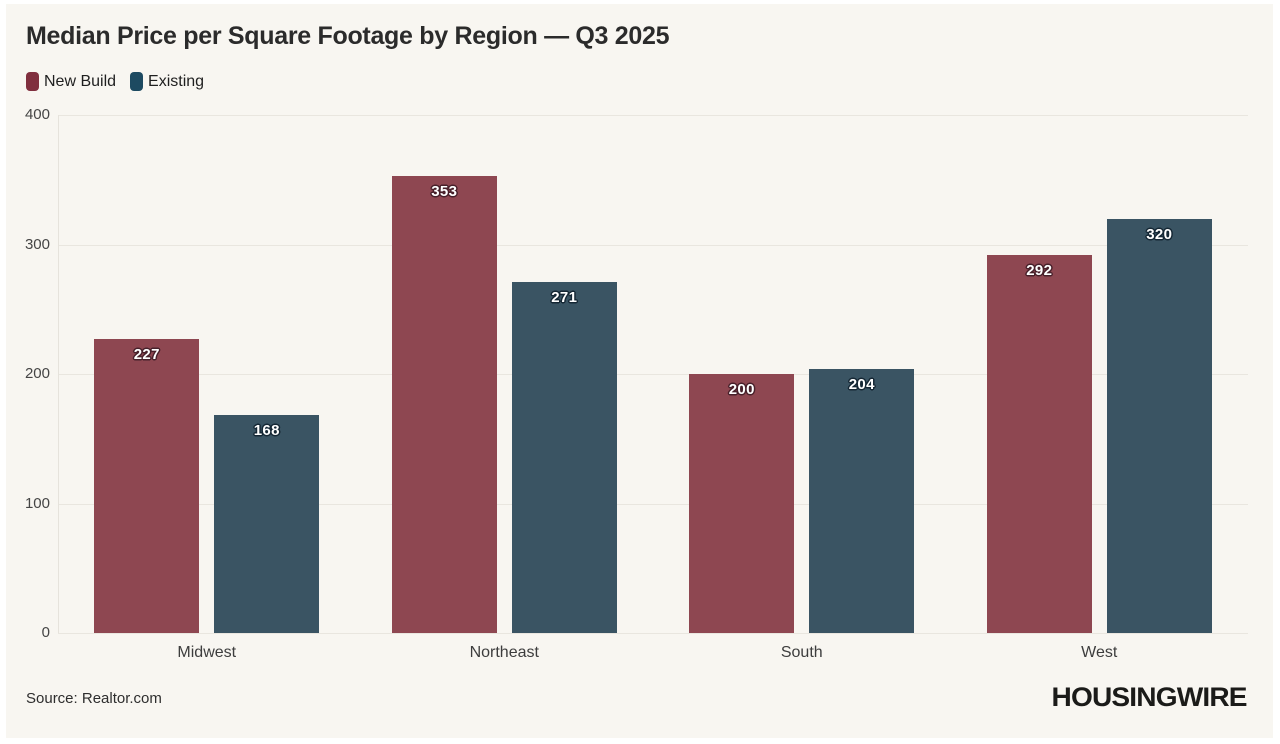  What do you see at coordinates (1039, 443) in the screenshot?
I see `bar-new-build-west: 292` at bounding box center [1039, 443].